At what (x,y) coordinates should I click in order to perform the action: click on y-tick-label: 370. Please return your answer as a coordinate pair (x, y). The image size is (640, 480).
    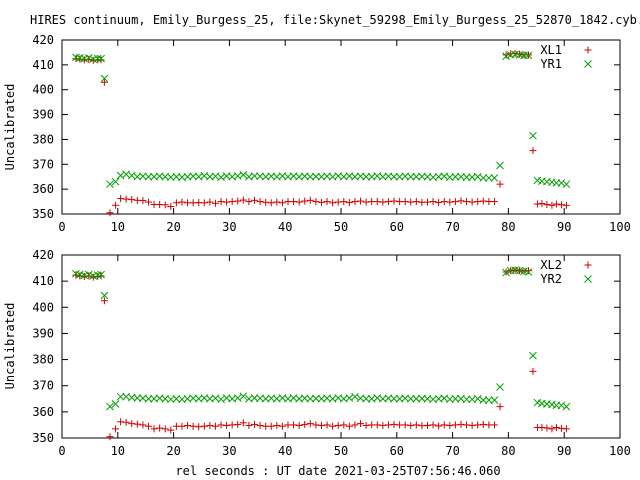
    Looking at the image, I should click on (43, 164).